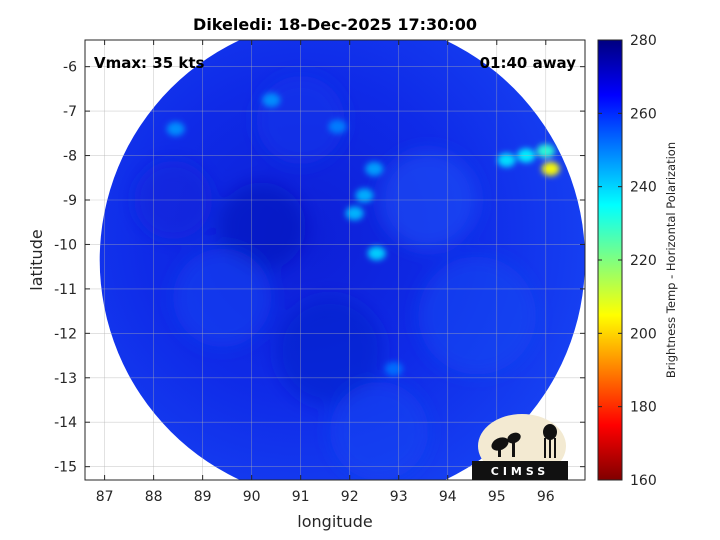 The height and width of the screenshot is (540, 720). I want to click on colorbar-ticks, so click(610, 260).